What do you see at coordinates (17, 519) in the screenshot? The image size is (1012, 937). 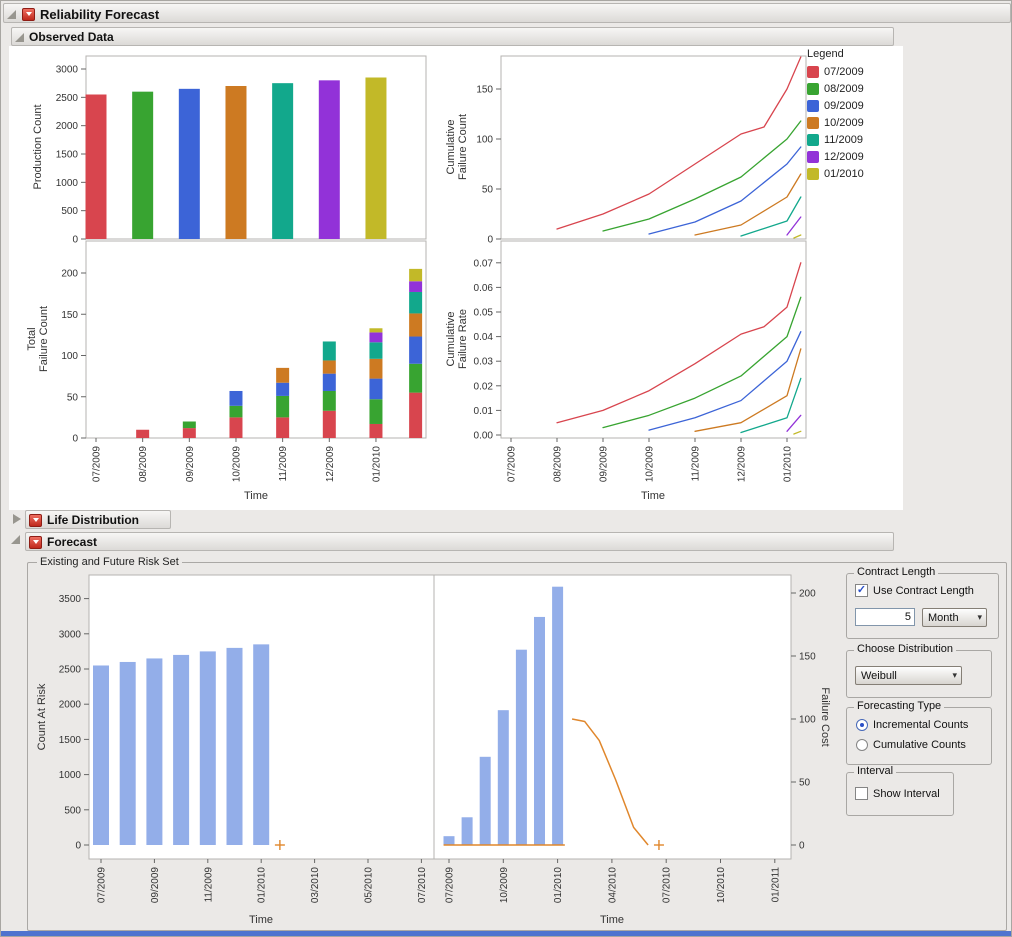 I see `disclosure-closed-icon` at bounding box center [17, 519].